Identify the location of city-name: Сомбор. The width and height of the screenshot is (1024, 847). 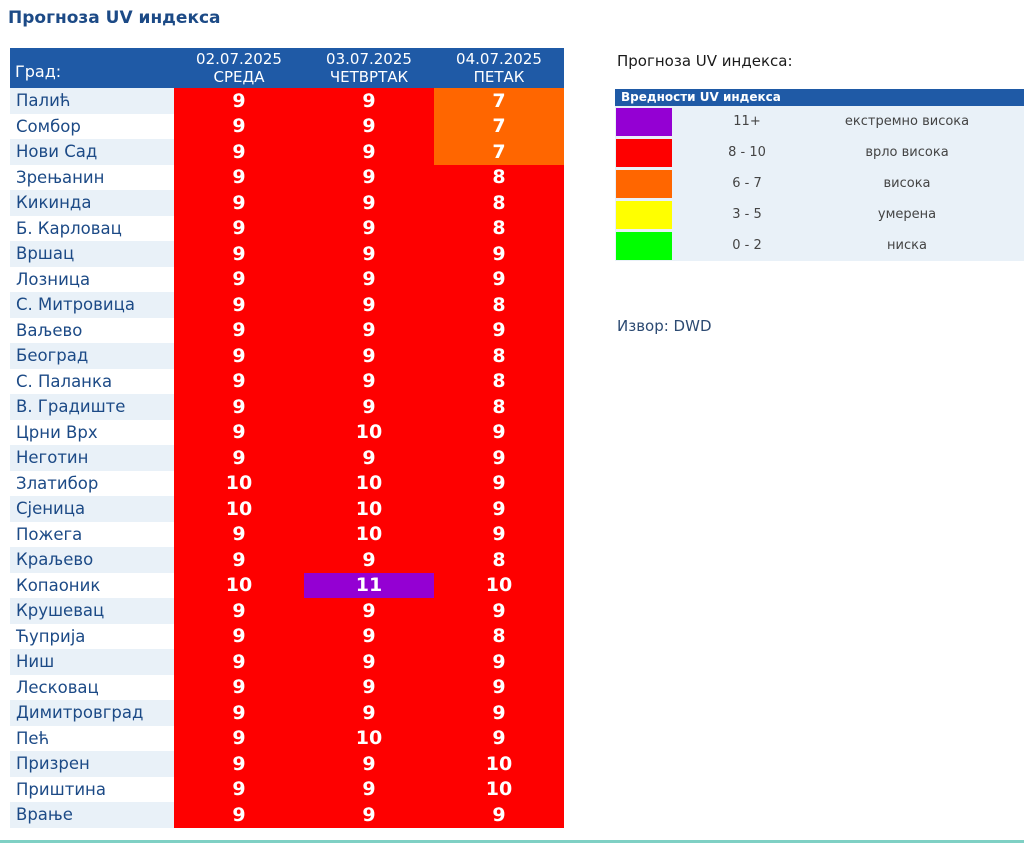
(92, 126).